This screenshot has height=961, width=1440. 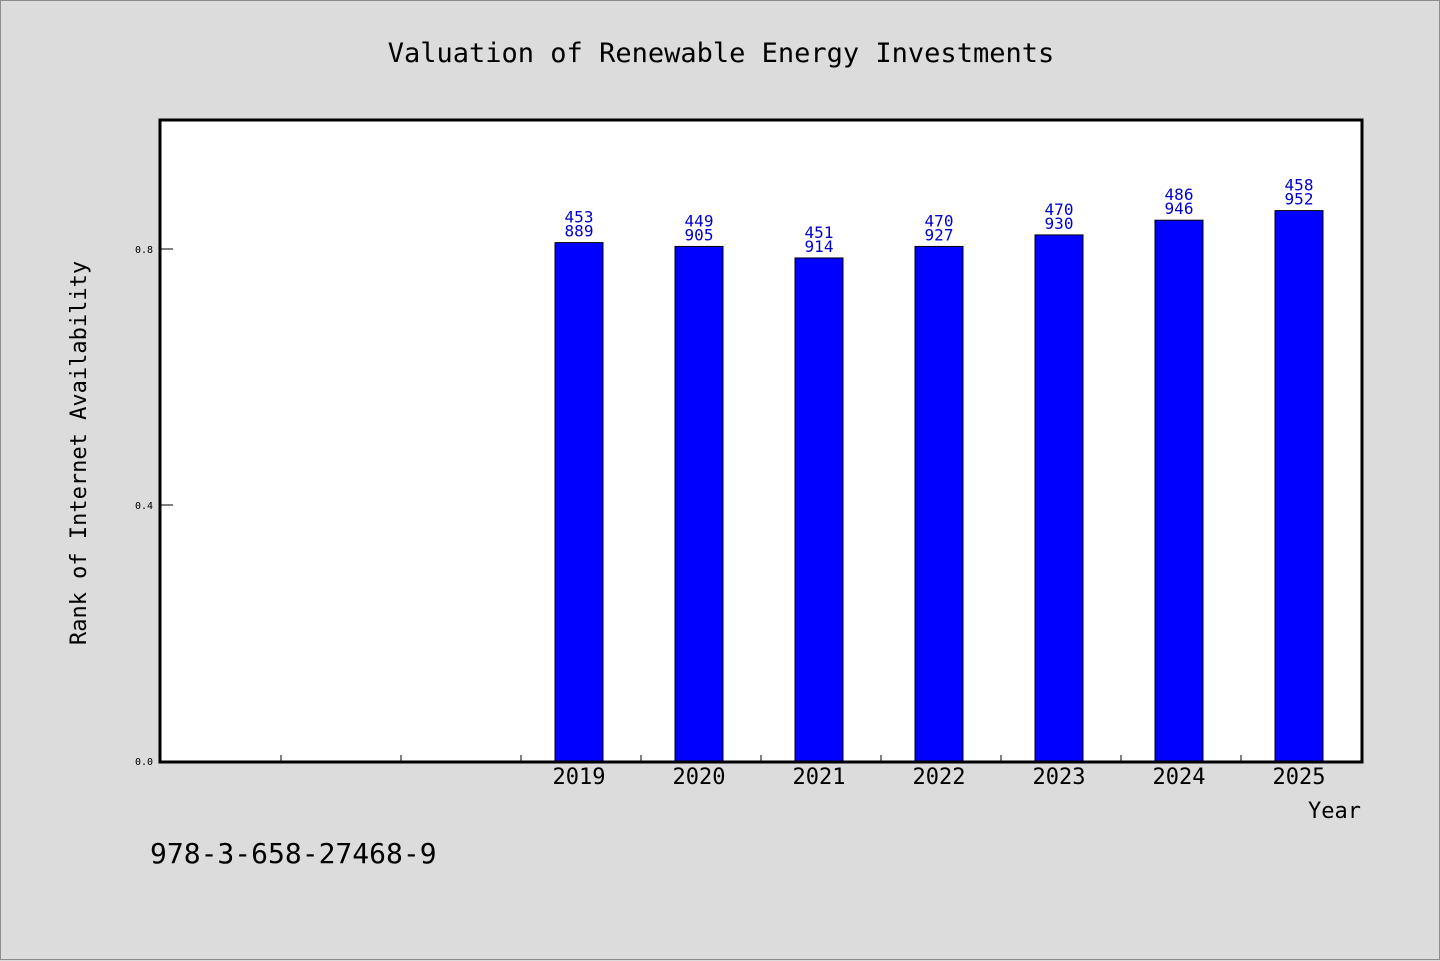 What do you see at coordinates (1179, 194) in the screenshot?
I see `data-label-top: 486` at bounding box center [1179, 194].